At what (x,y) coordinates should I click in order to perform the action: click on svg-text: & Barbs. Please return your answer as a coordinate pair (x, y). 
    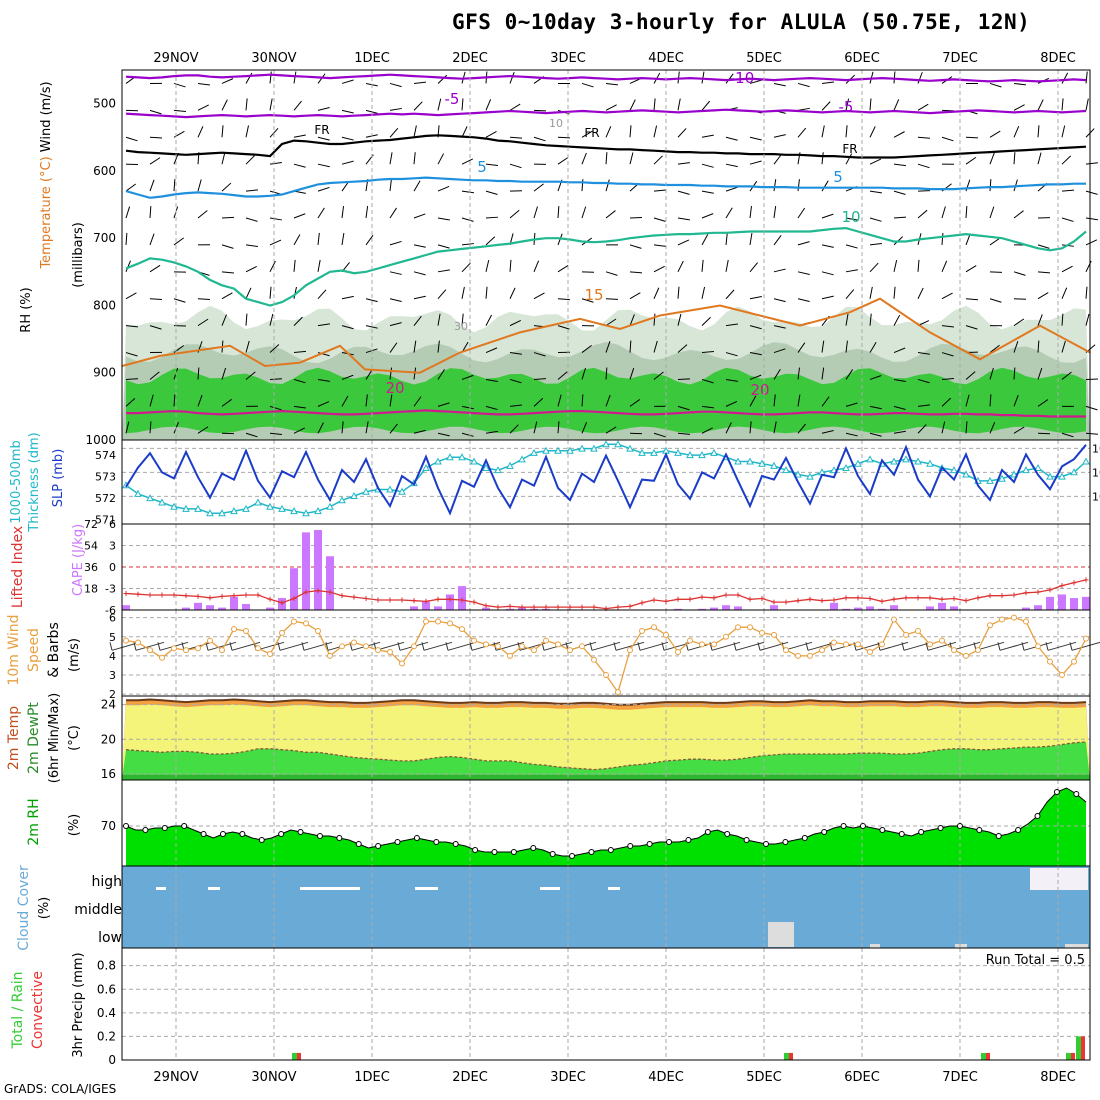
    Looking at the image, I should click on (54, 650).